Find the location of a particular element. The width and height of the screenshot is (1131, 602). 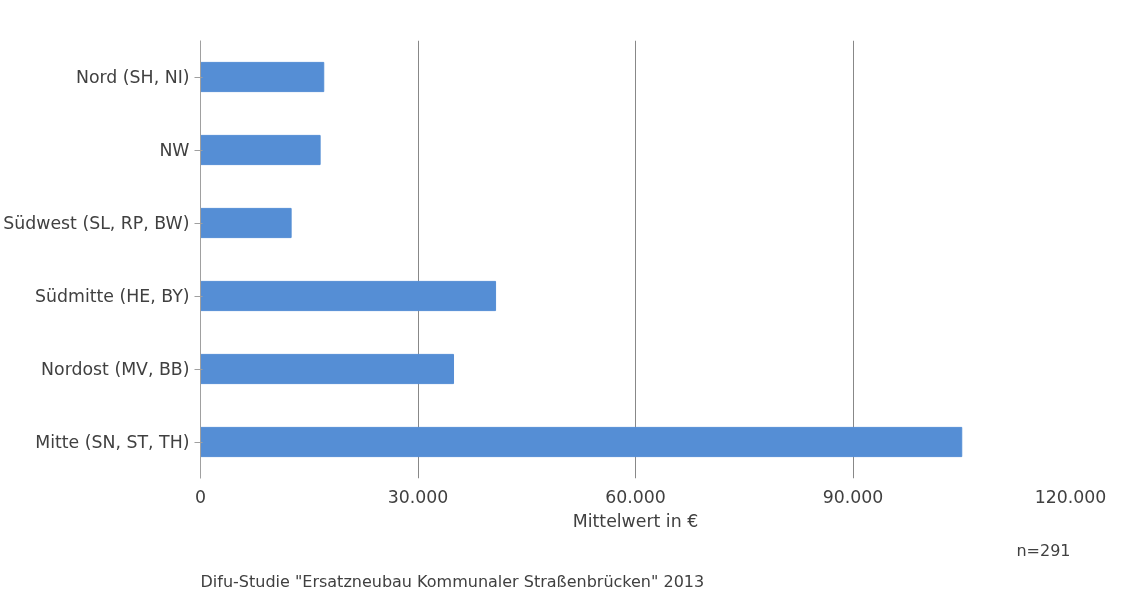

y-tick-label: Mitte (SN, ST, TH) is located at coordinates (112, 442).